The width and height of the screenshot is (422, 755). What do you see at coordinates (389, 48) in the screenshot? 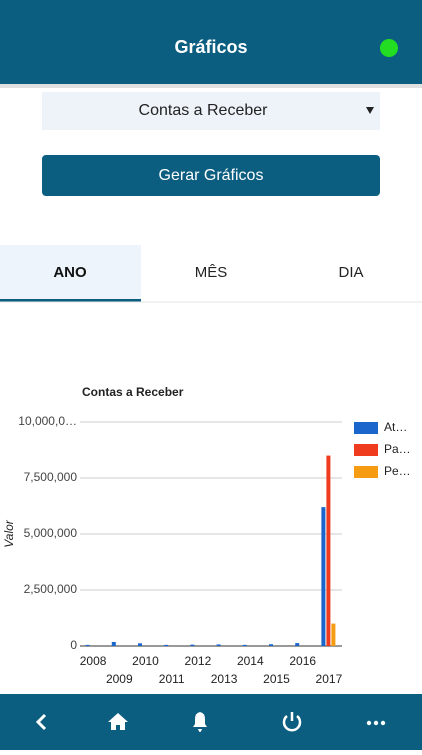
I see `status-dot` at bounding box center [389, 48].